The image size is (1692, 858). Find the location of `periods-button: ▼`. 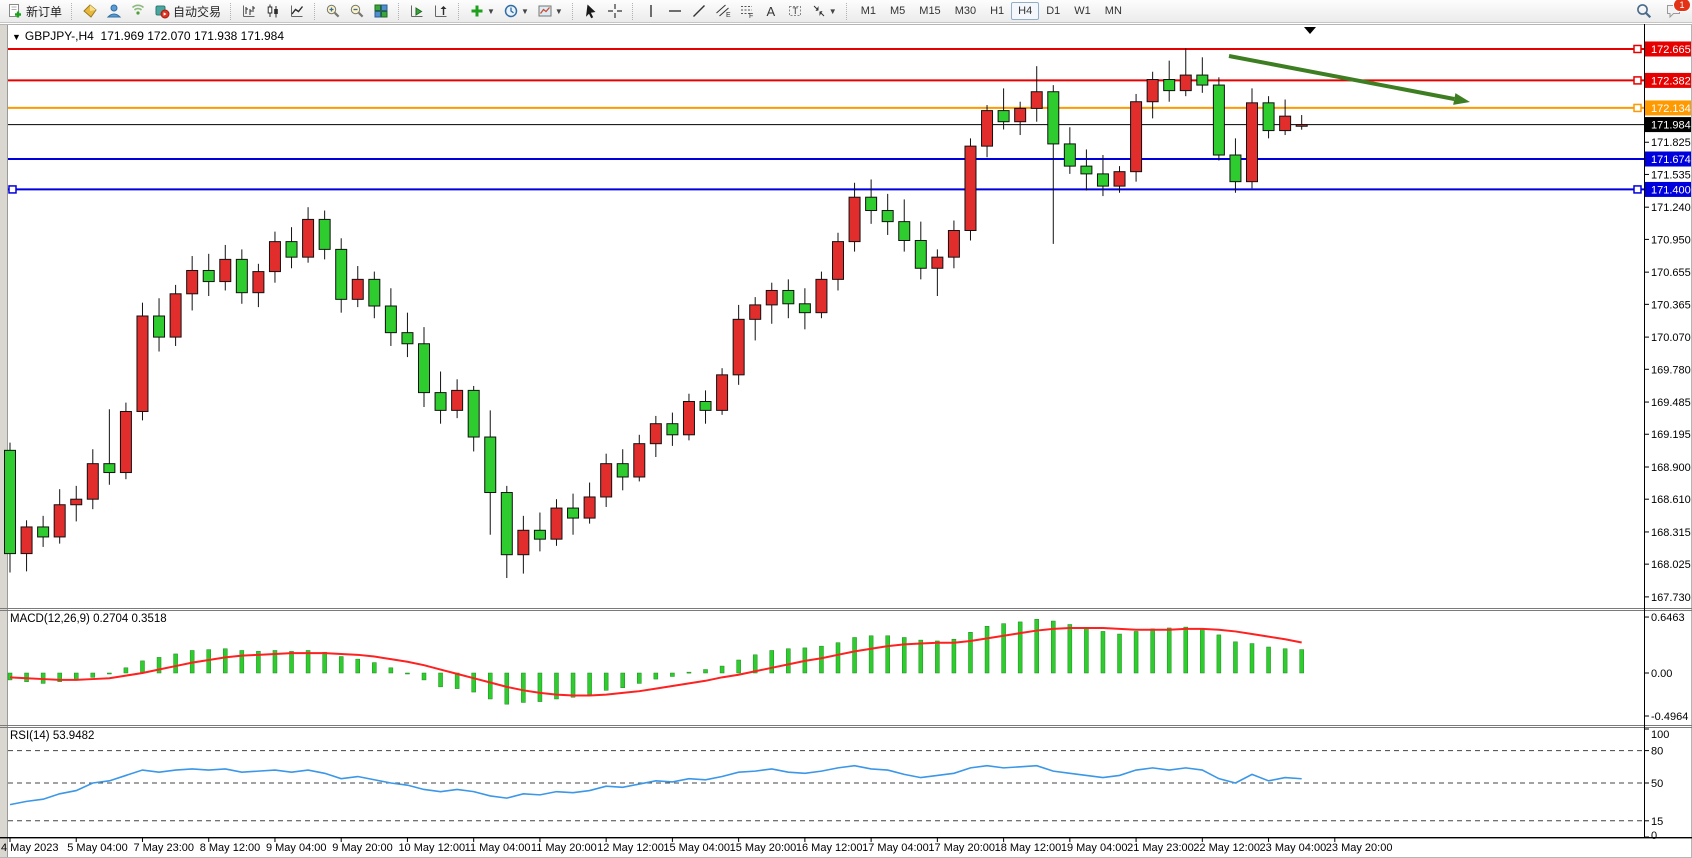

periods-button: ▼ is located at coordinates (516, 11).